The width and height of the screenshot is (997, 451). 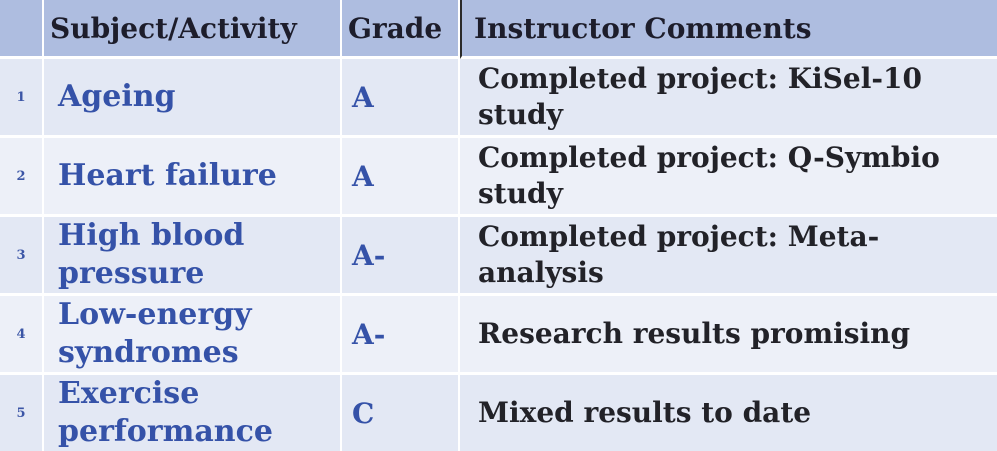 I want to click on header-number, so click(x=22, y=29).